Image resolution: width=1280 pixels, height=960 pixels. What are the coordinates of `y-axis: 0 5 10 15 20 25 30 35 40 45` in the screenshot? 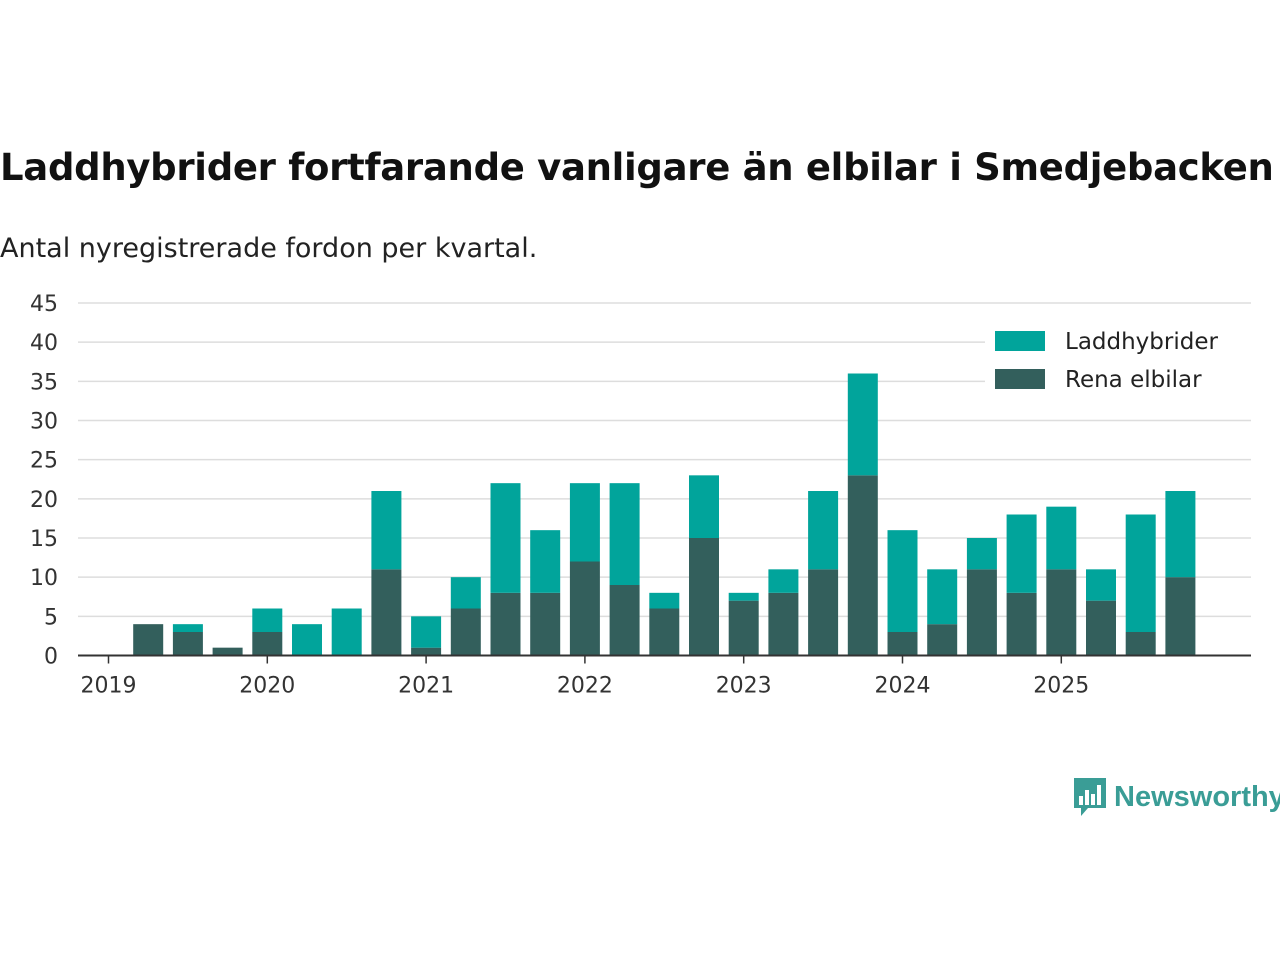 It's located at (44, 481).